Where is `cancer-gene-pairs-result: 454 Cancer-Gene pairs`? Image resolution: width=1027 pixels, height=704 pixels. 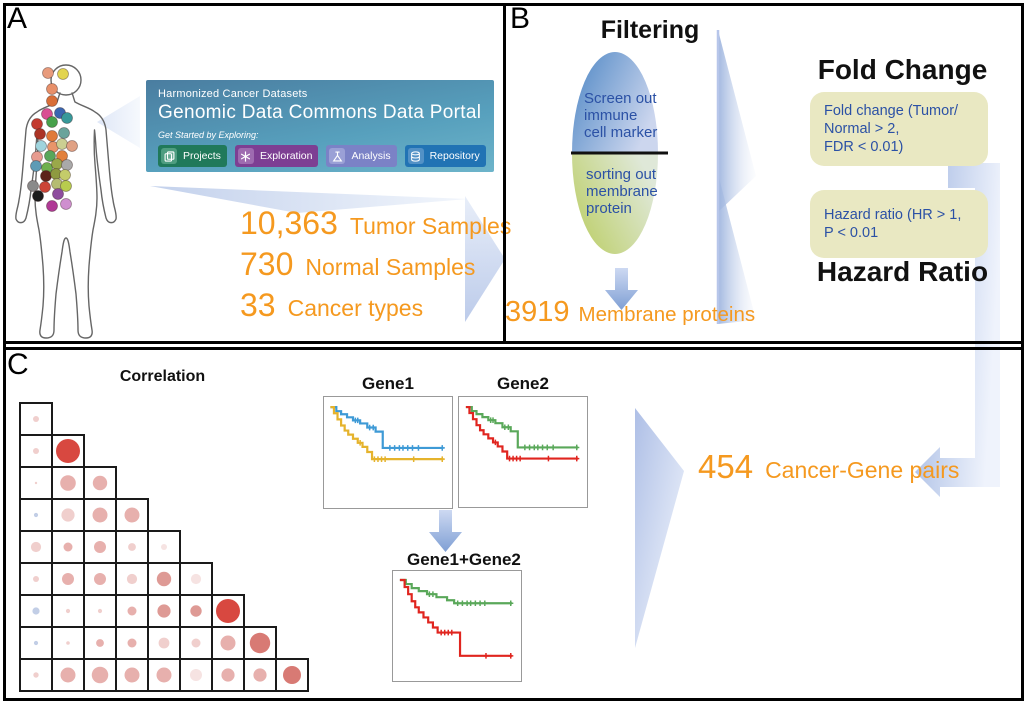 cancer-gene-pairs-result: 454 Cancer-Gene pairs is located at coordinates (828, 467).